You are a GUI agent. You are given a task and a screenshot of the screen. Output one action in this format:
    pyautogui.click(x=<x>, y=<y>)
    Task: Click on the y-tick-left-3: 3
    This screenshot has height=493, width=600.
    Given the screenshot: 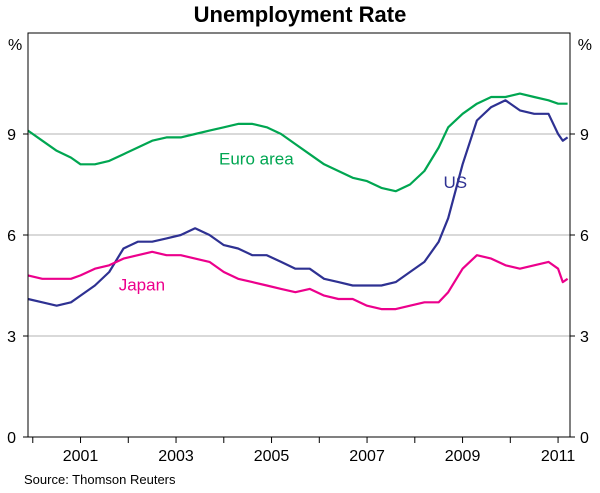 What is the action you would take?
    pyautogui.click(x=11, y=337)
    